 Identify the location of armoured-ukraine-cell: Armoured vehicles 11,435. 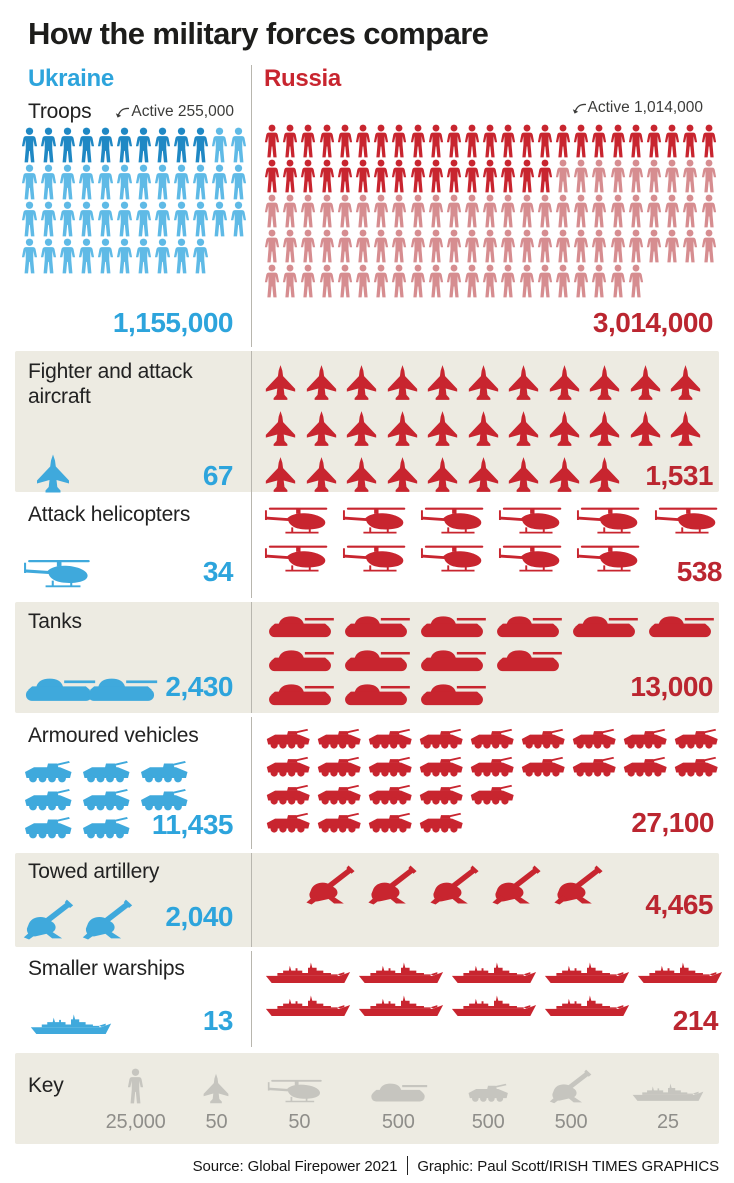
(133, 783).